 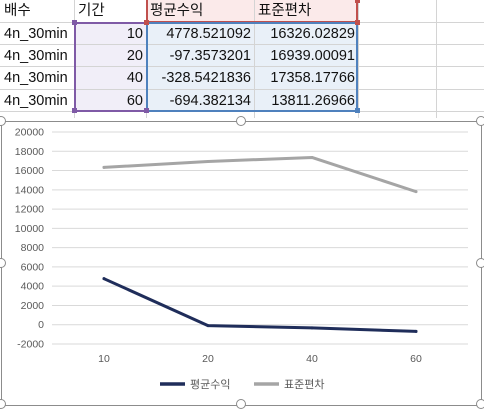 What do you see at coordinates (208, 34) in the screenshot?
I see `cell-average-return: 4778.521092` at bounding box center [208, 34].